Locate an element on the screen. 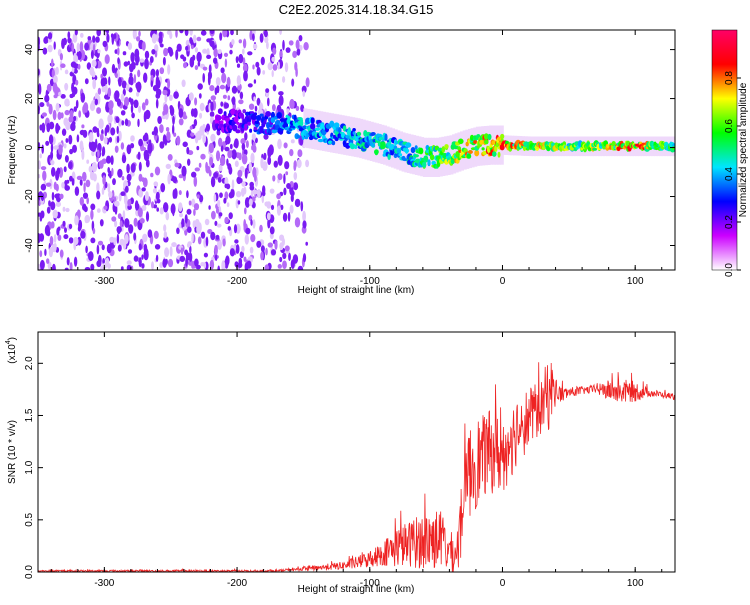 The width and height of the screenshot is (750, 605). spectrogram-y-tick-label: -20 is located at coordinates (29, 196).